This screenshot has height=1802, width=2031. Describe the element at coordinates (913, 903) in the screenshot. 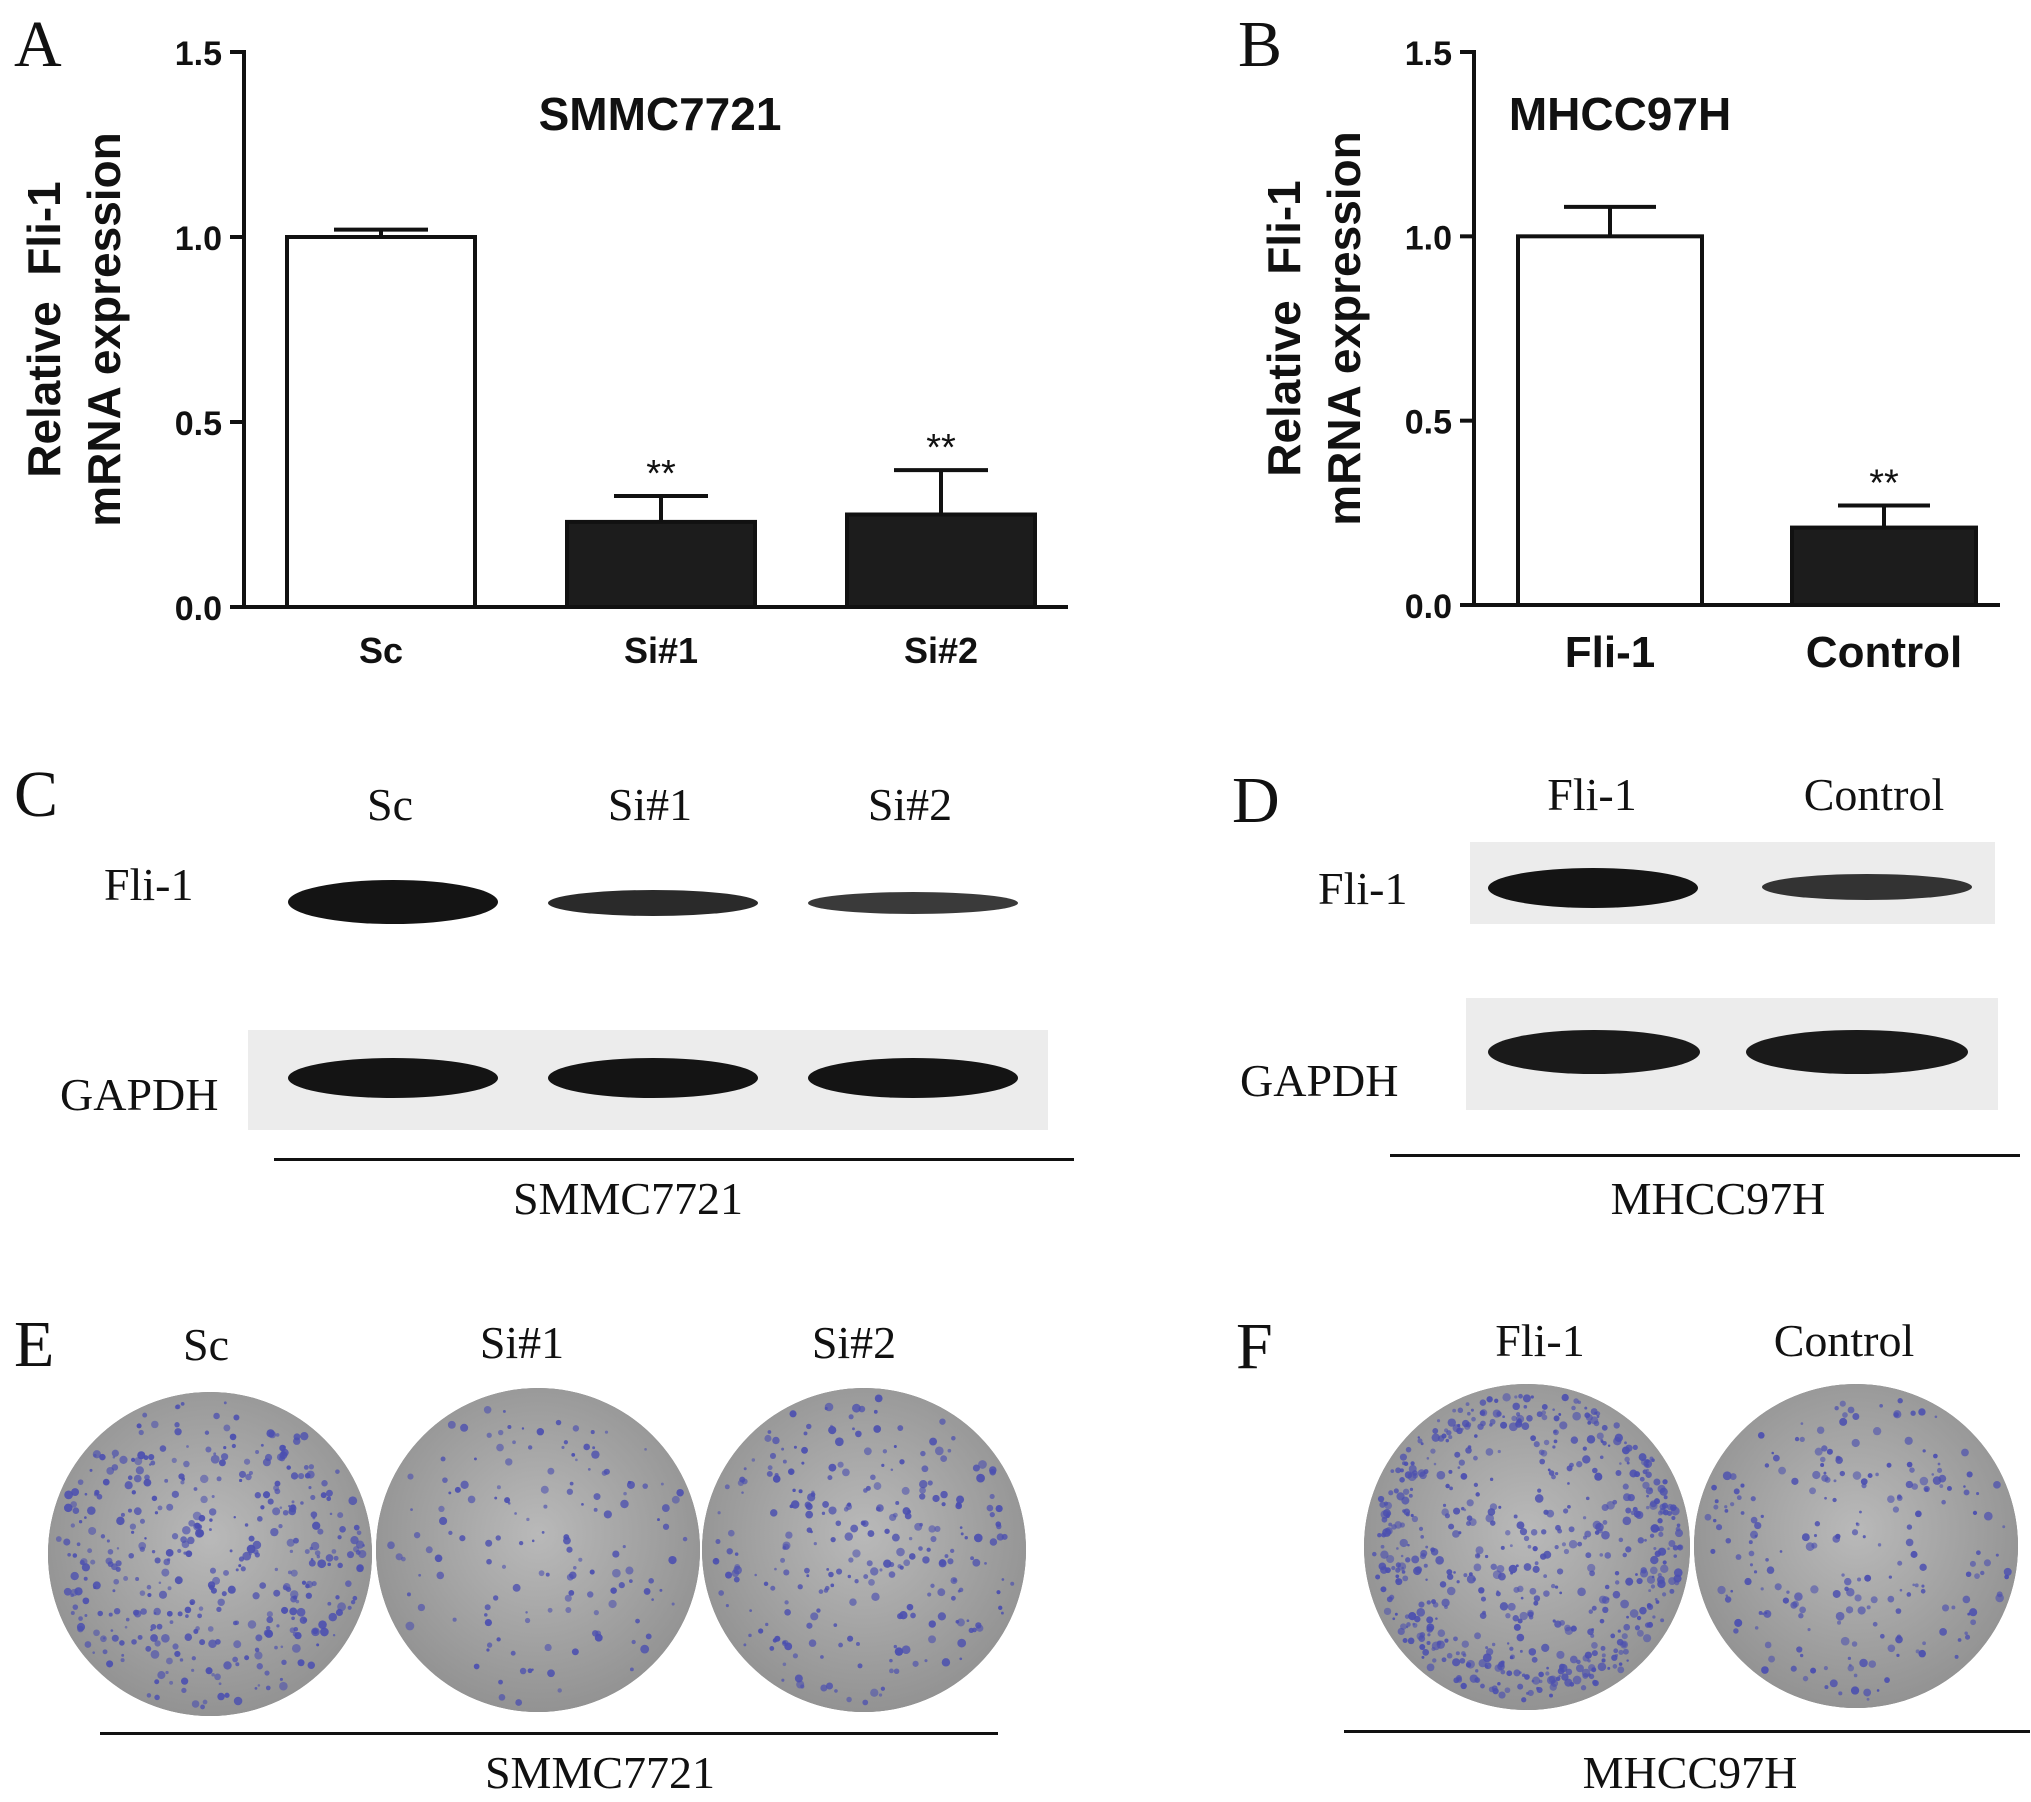

I see `band-c-fli1-si2` at that location.